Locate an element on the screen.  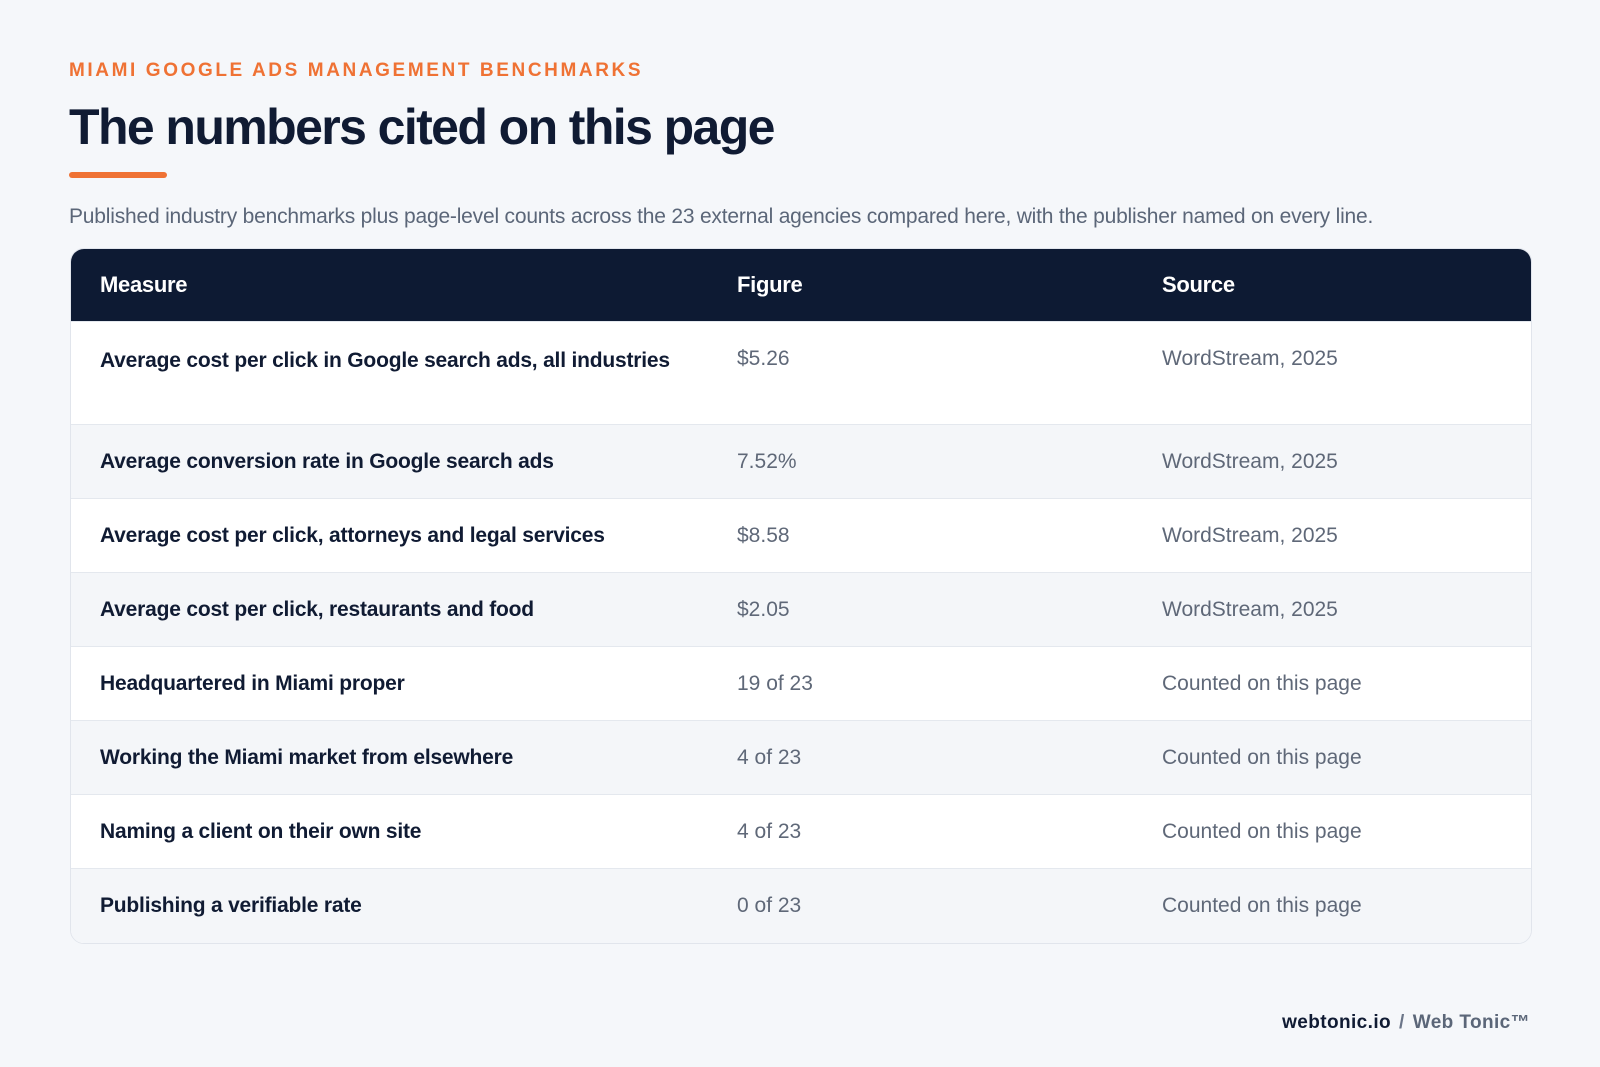
figure-cell: 7.52% is located at coordinates (920, 461).